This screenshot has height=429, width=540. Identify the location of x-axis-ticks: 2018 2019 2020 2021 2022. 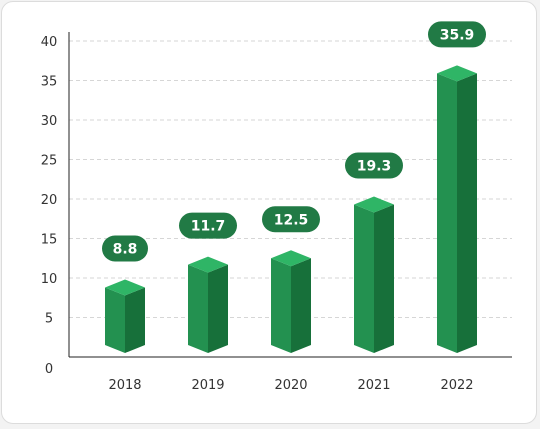
(290, 385).